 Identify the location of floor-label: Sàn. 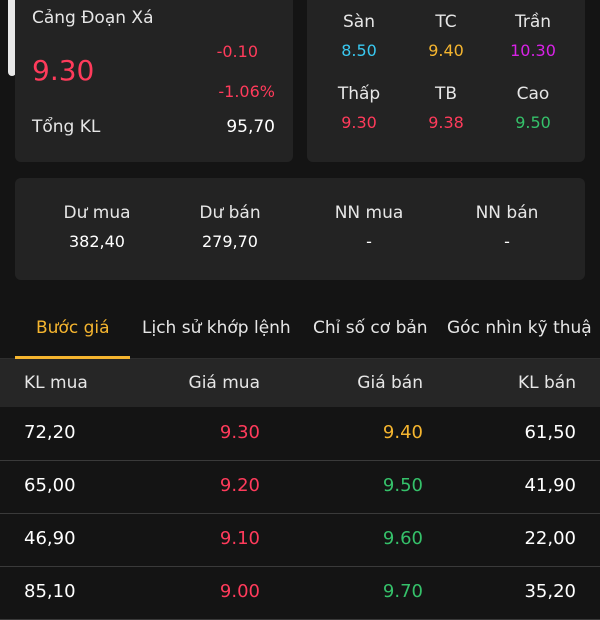
(359, 22).